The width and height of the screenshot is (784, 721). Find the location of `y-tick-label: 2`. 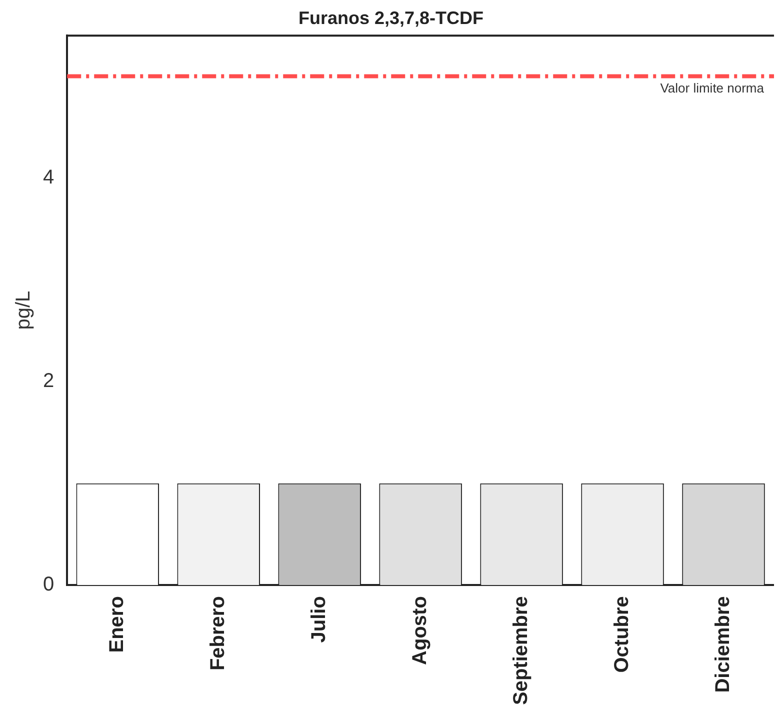

y-tick-label: 2 is located at coordinates (48, 381).